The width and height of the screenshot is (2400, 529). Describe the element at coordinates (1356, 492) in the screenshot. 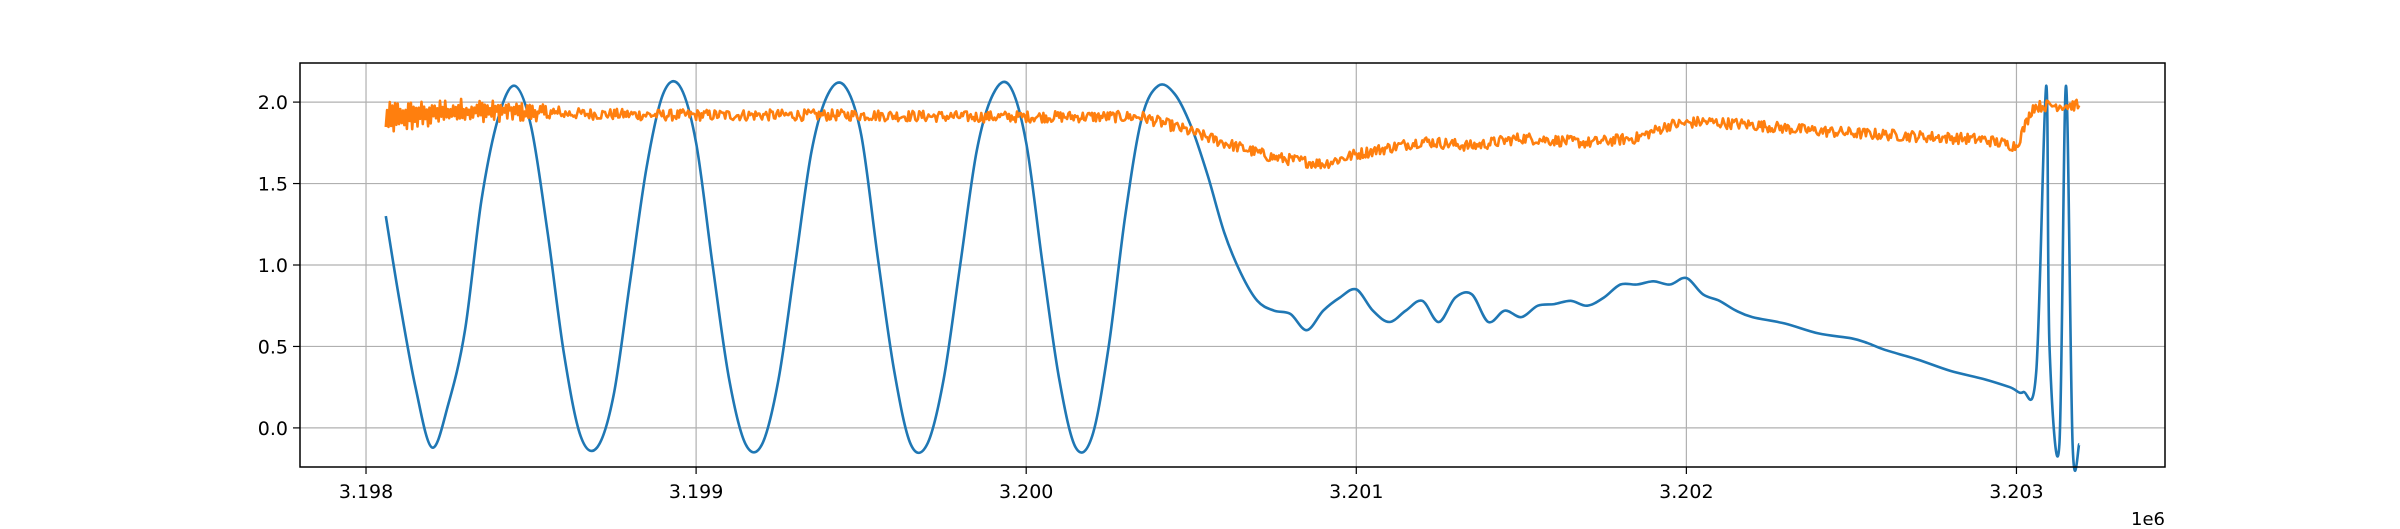

I see `x-tick-label: 3.201` at that location.